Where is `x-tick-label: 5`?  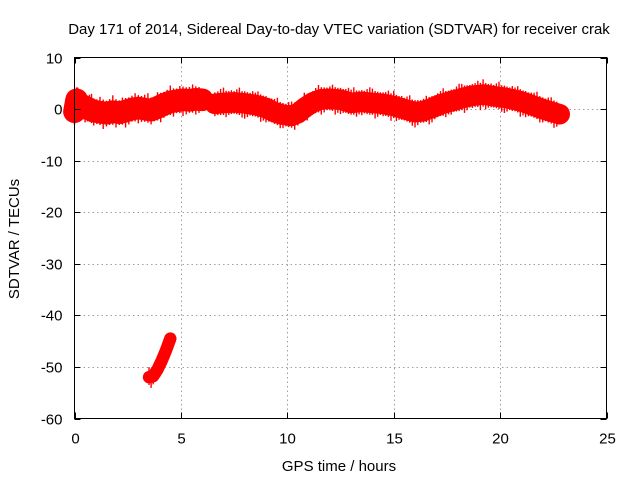
x-tick-label: 5 is located at coordinates (181, 439).